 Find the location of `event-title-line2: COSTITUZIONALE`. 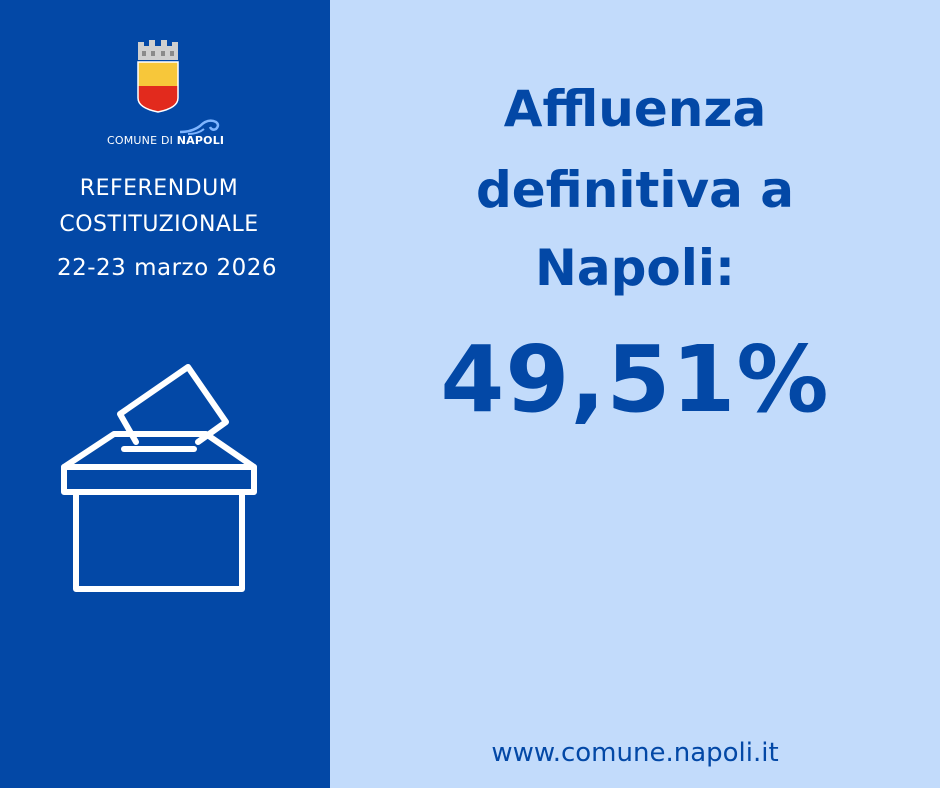

event-title-line2: COSTITUZIONALE is located at coordinates (159, 224).